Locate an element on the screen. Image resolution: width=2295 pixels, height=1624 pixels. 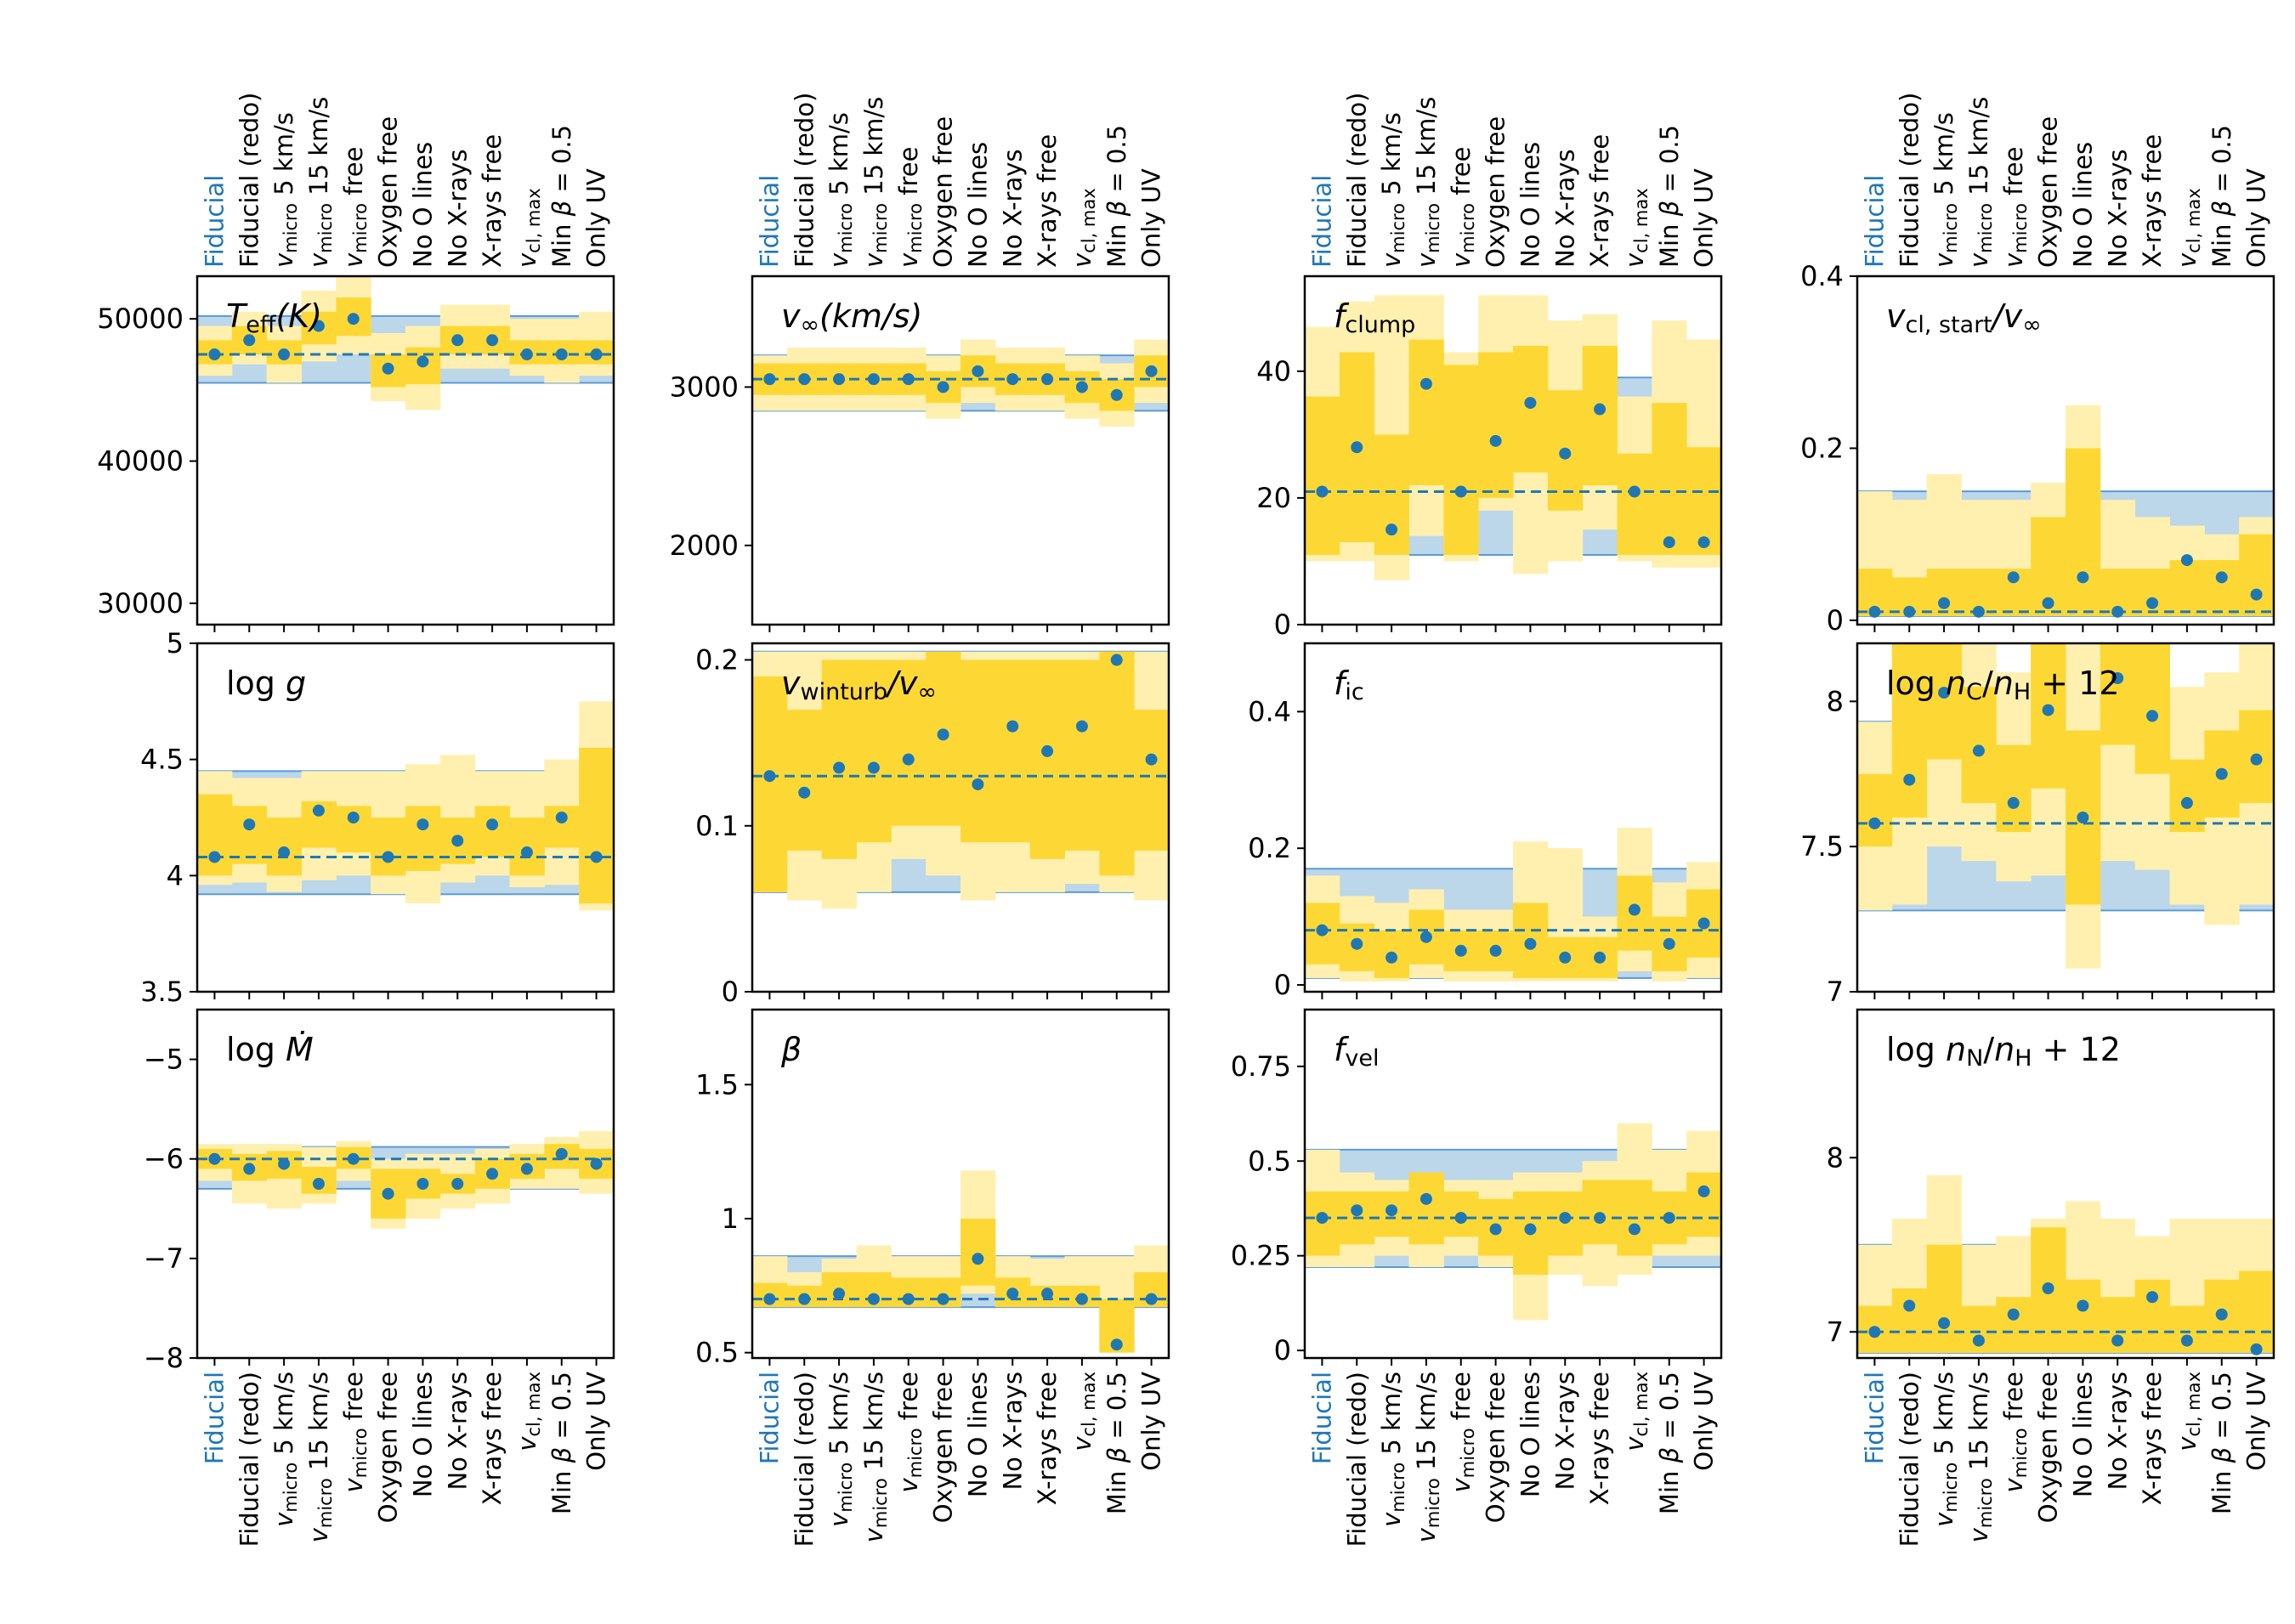
panel-7: 0 0.2 0.4 fic is located at coordinates (1485, 821).